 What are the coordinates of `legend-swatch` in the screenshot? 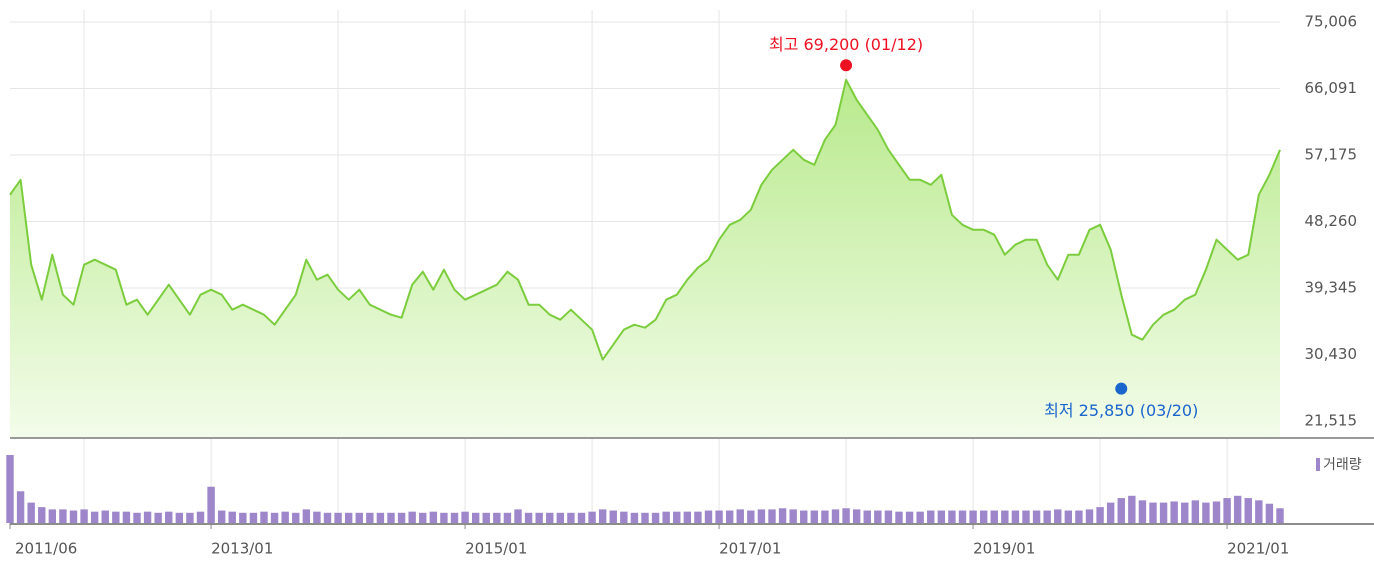 It's located at (1318, 464).